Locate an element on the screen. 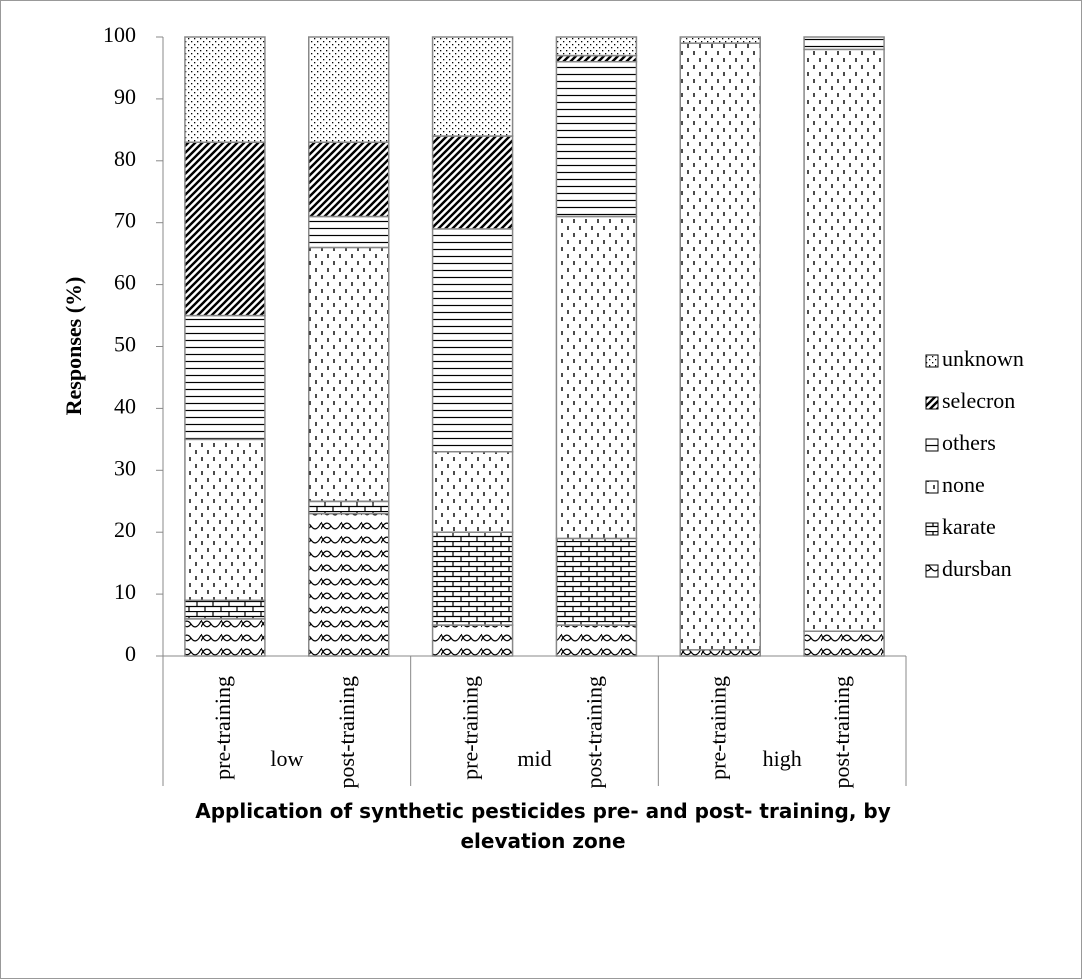 The image size is (1082, 979). legend-label: none is located at coordinates (963, 484).